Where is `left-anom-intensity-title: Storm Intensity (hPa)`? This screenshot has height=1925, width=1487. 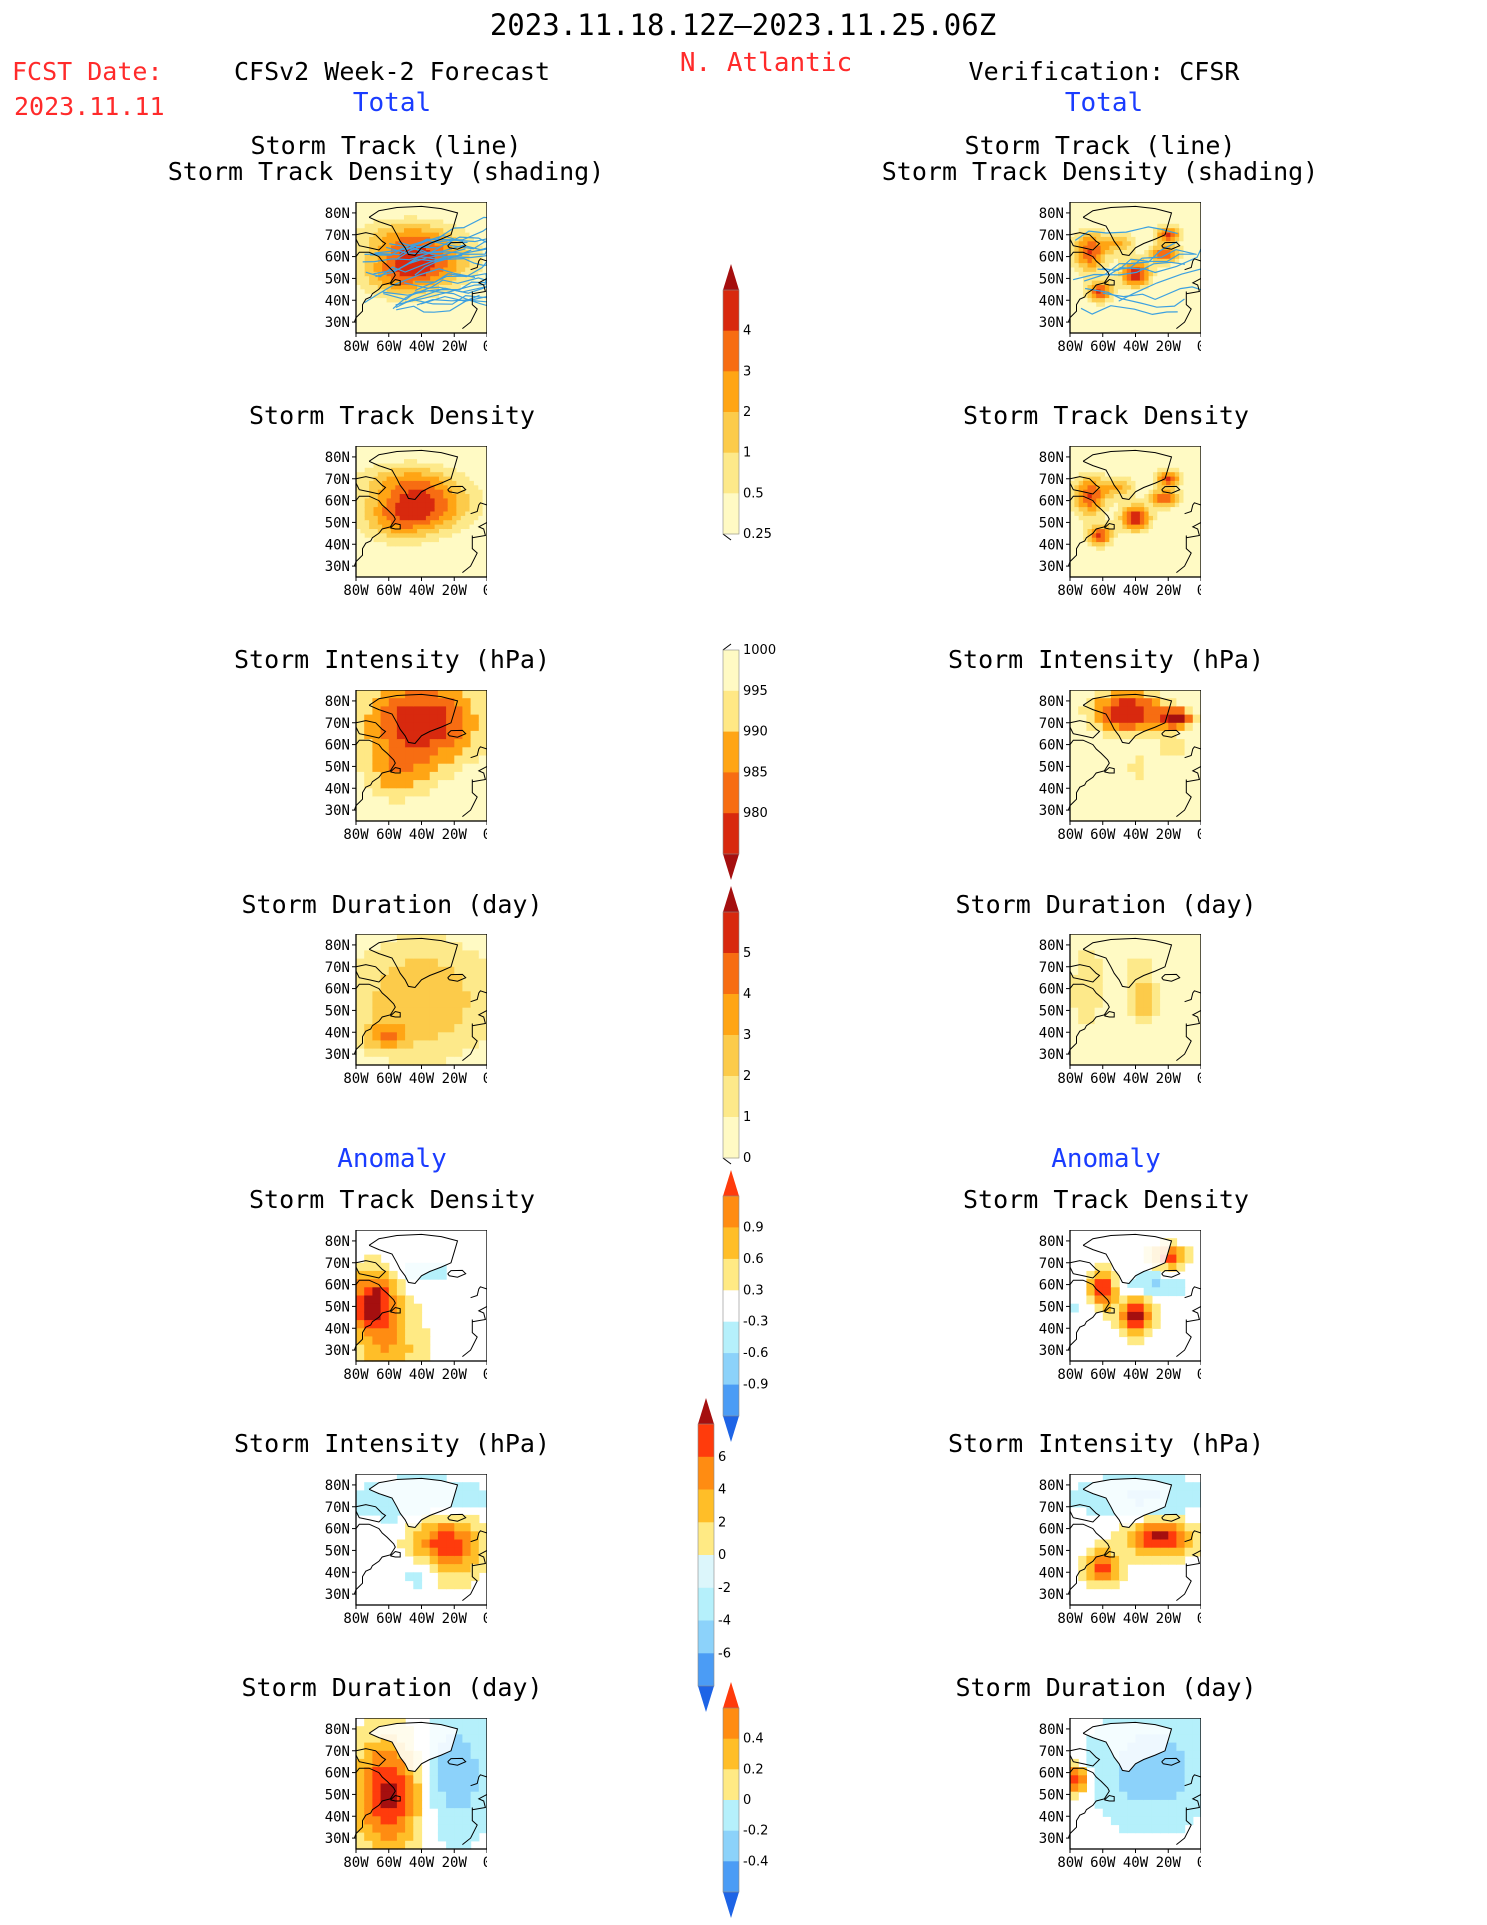 left-anom-intensity-title: Storm Intensity (hPa) is located at coordinates (392, 1443).